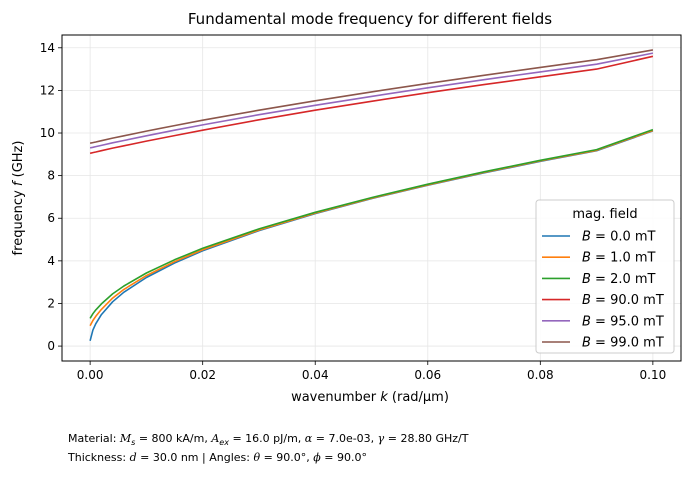  What do you see at coordinates (427, 375) in the screenshot?
I see `x-tick-label: 0.06` at bounding box center [427, 375].